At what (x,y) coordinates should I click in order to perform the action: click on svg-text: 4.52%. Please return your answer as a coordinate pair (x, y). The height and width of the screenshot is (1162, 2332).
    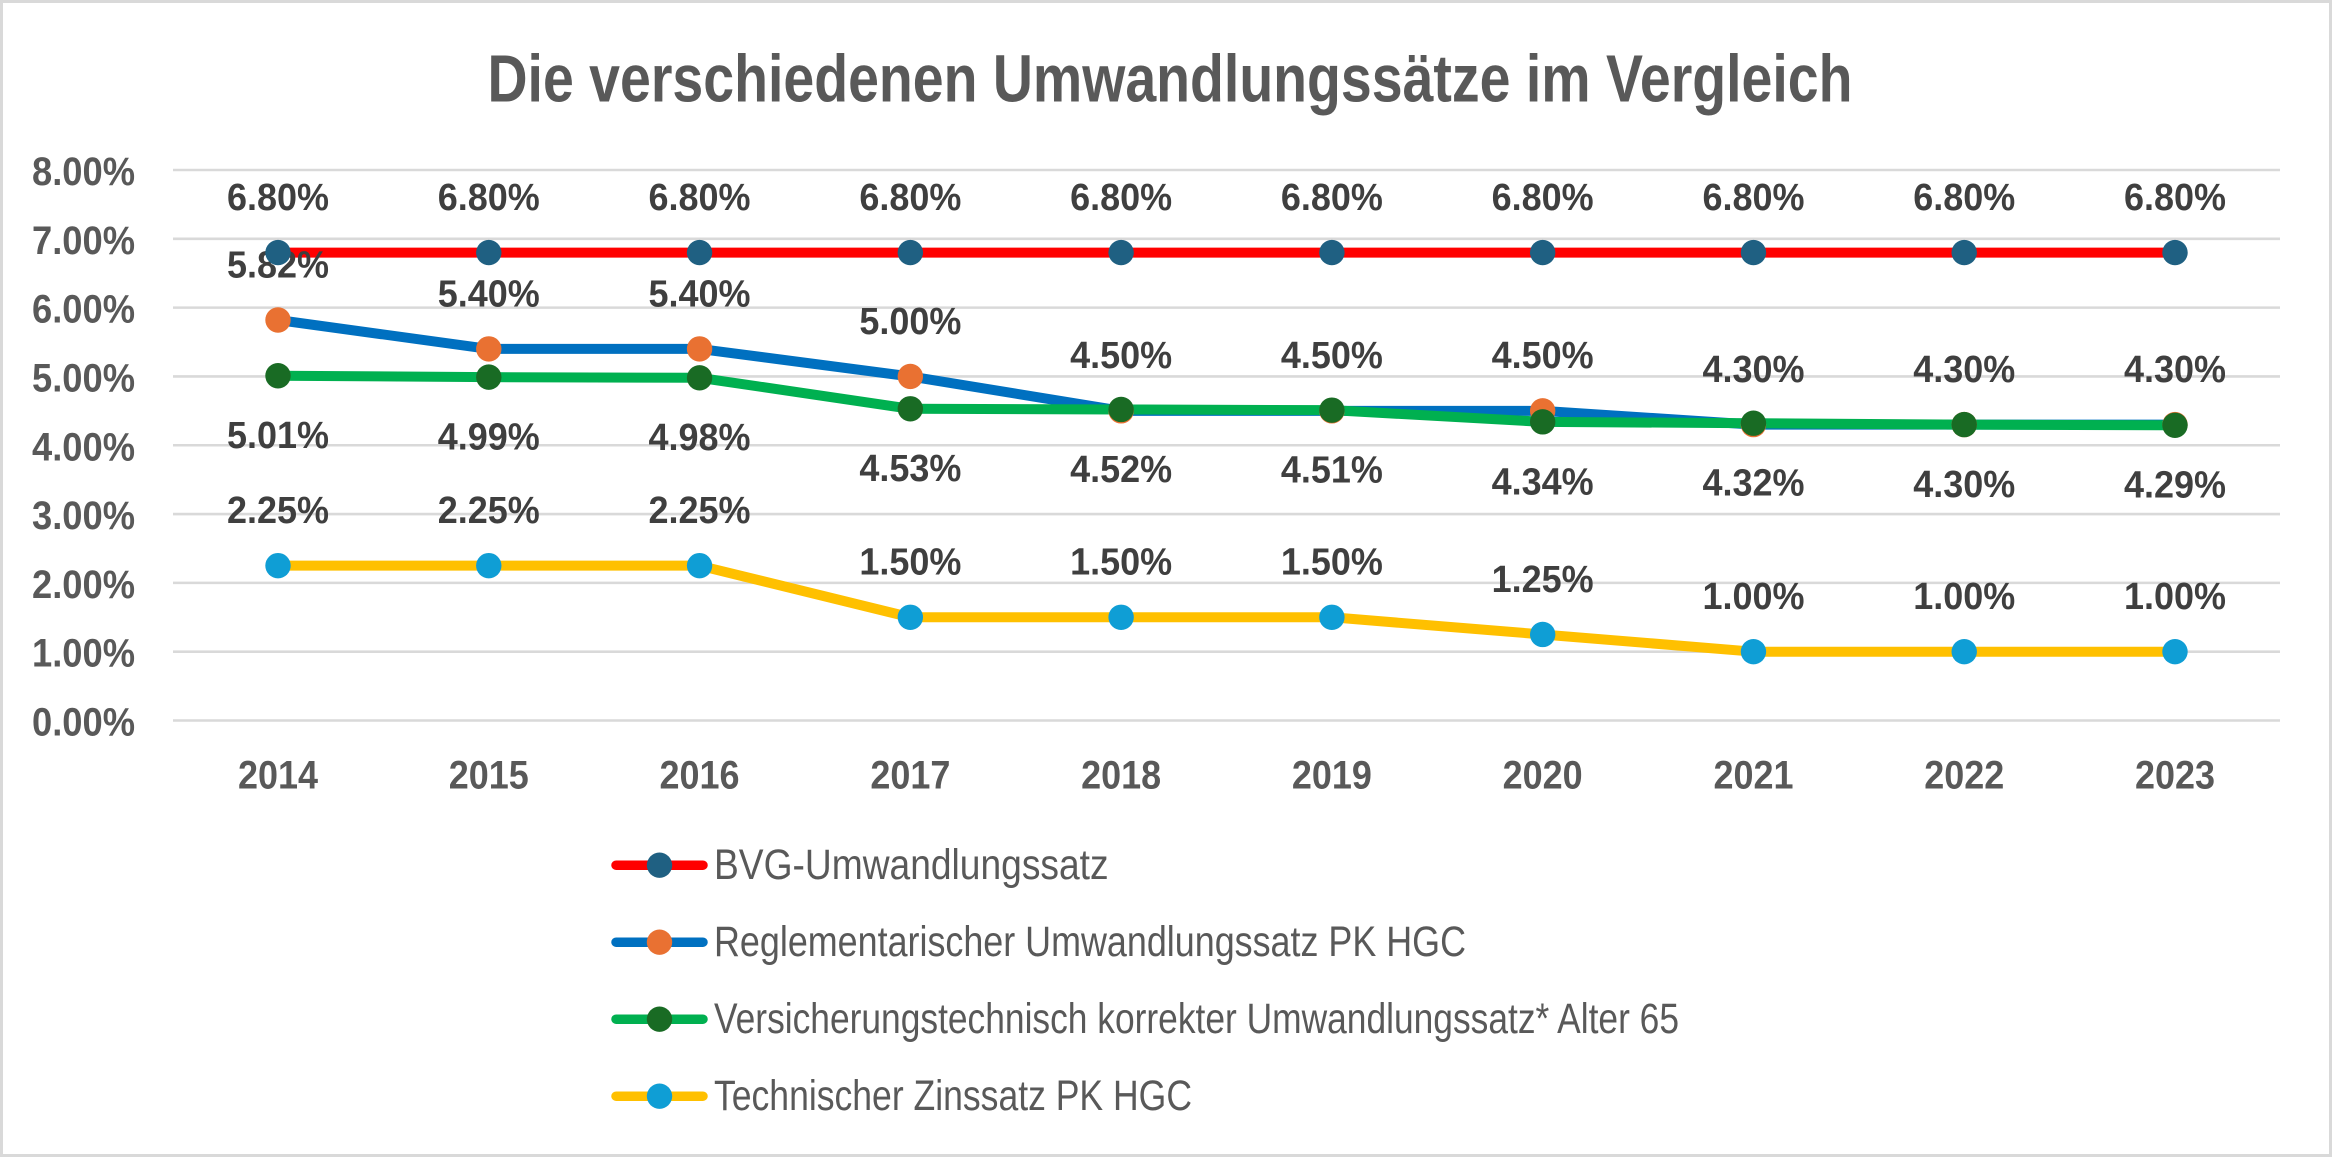
    Looking at the image, I should click on (1121, 470).